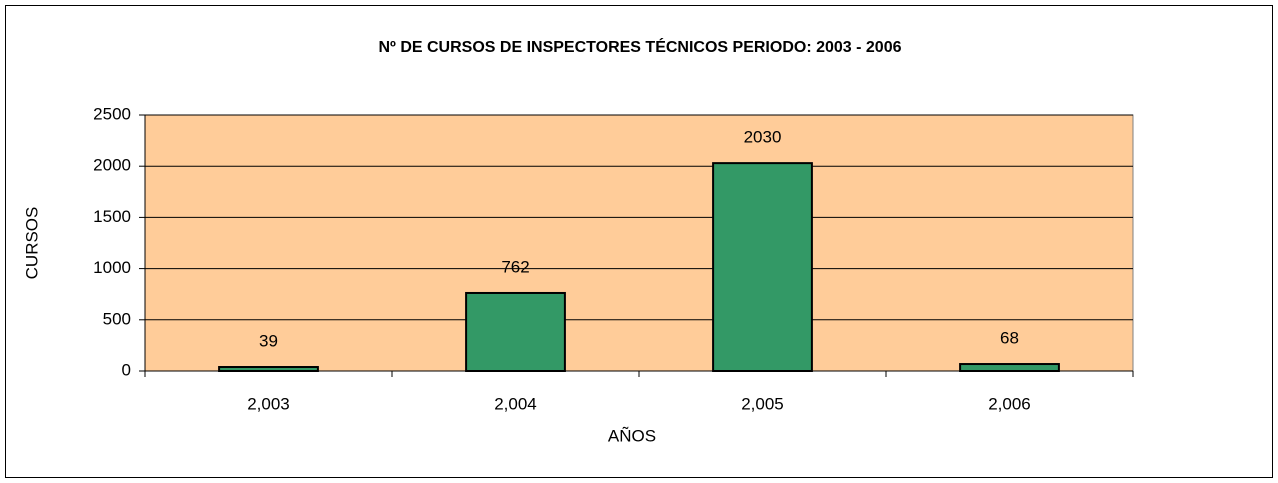 Image resolution: width=1278 pixels, height=483 pixels. Describe the element at coordinates (112, 165) in the screenshot. I see `y-tick-label: 2000` at that location.